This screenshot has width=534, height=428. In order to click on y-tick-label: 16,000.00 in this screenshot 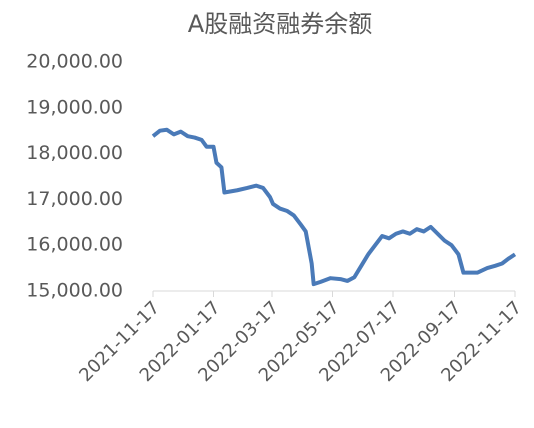, I will do `click(74, 245)`.